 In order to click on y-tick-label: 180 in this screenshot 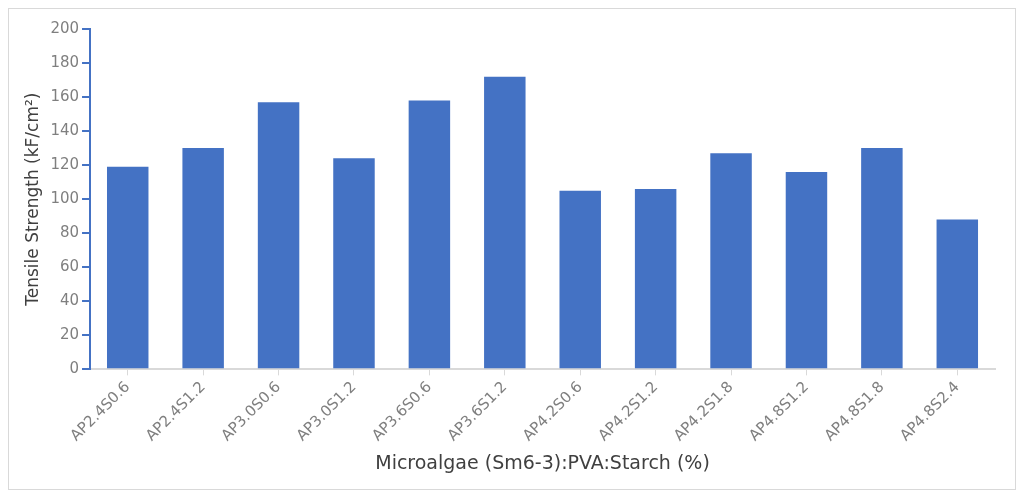, I will do `click(65, 61)`.